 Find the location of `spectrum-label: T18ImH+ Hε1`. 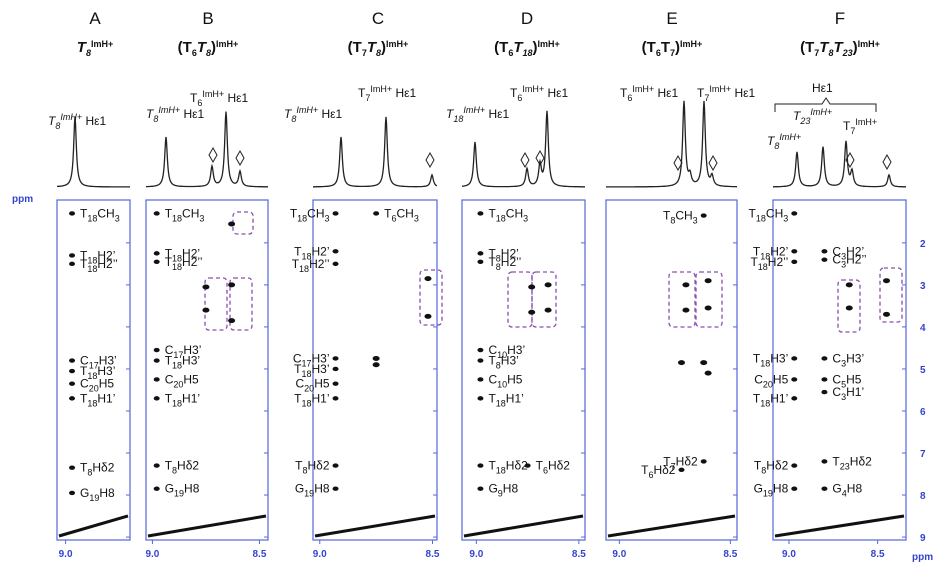

spectrum-label: T18ImH+ Hε1 is located at coordinates (477, 114).